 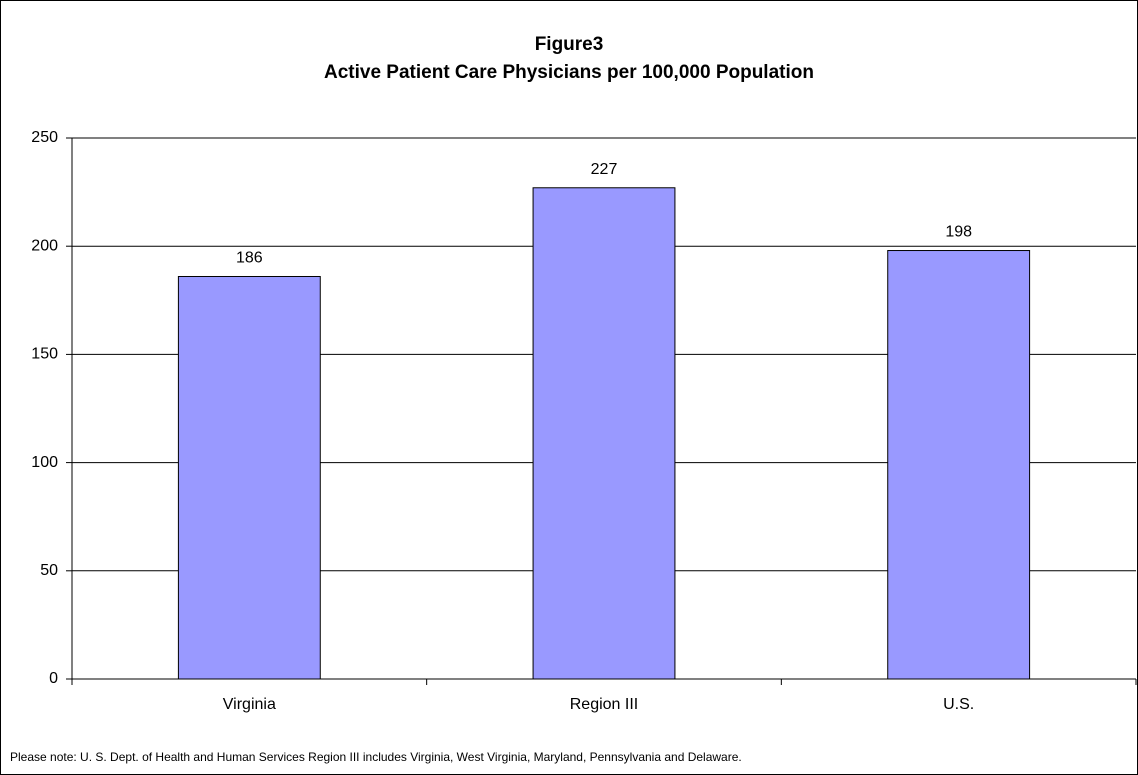 I want to click on data-label: 198, so click(x=958, y=232).